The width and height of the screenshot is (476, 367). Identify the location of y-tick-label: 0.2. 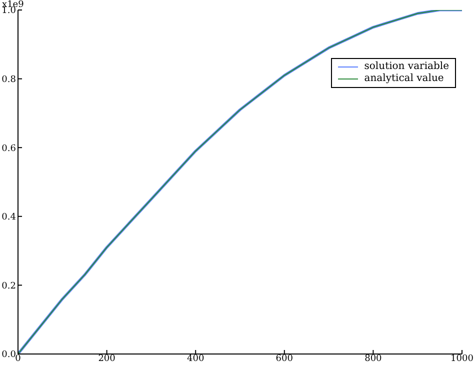
(9, 286).